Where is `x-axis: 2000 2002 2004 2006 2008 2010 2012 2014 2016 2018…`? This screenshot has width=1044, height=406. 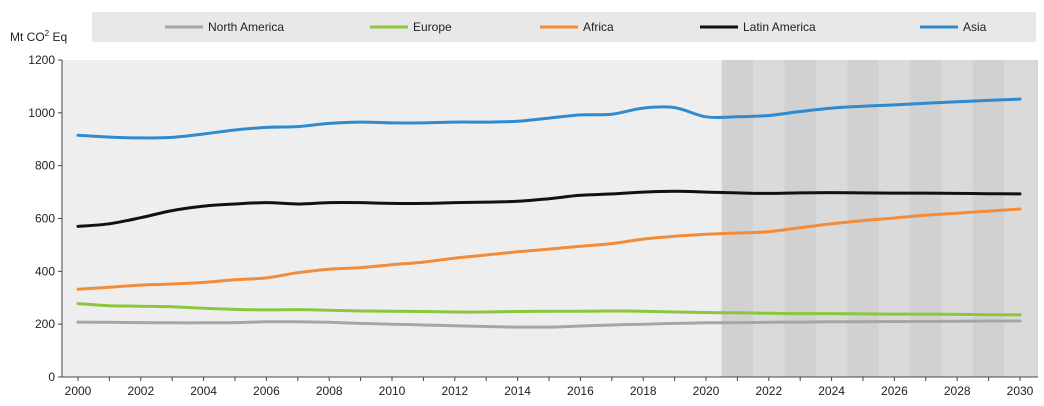
x-axis: 2000 2002 2004 2006 2008 2010 2012 2014 2016 2018… is located at coordinates (550, 387).